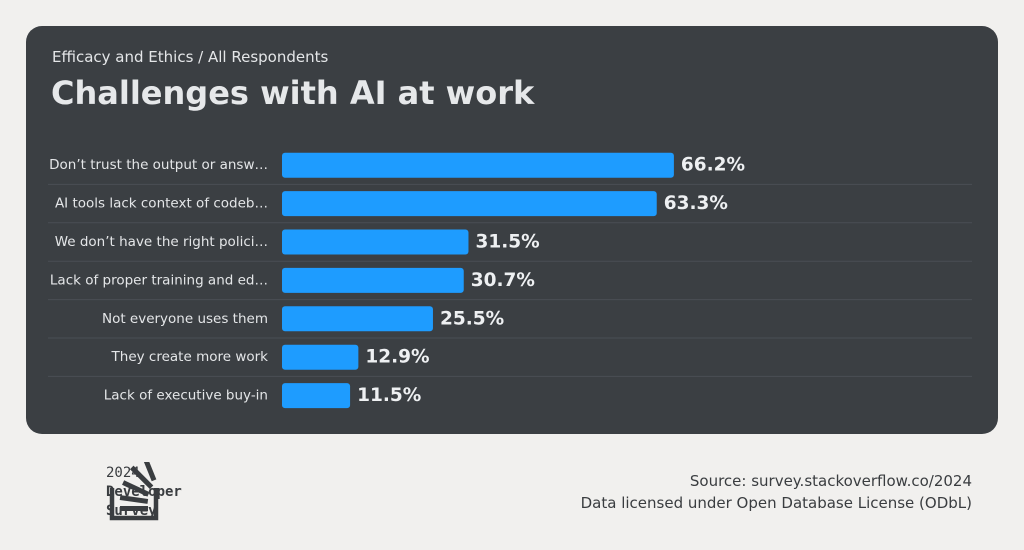 This screenshot has height=550, width=1024. I want to click on stackoverflow-logo-icon, so click(134, 491).